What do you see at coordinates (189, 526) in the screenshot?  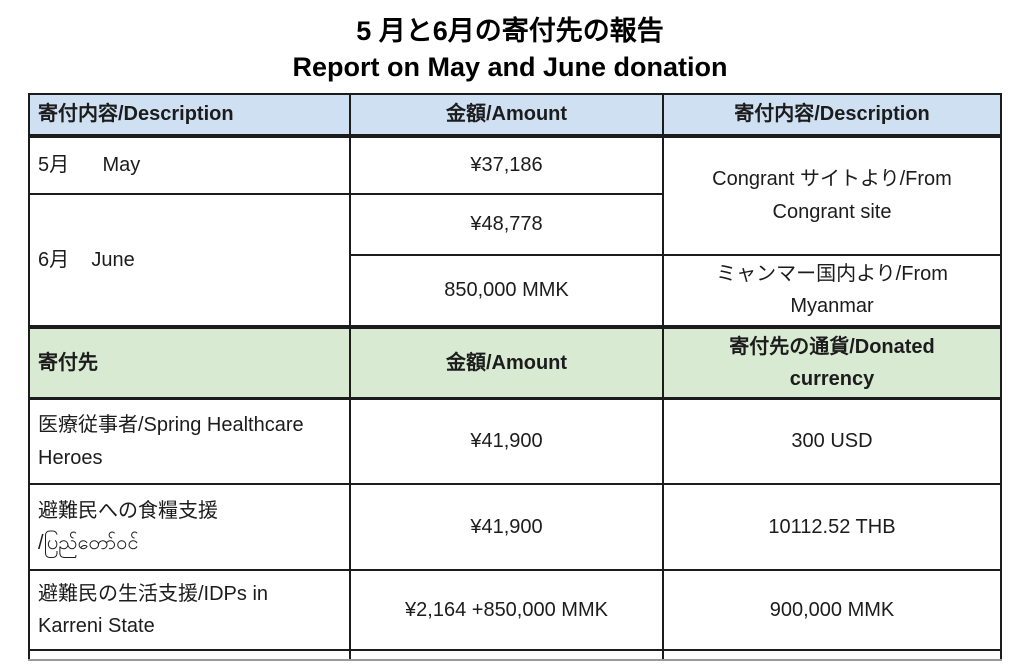 I see `cell-recipient-name: 避難民への食糧支援 /ပြည်တော်ဝင်` at bounding box center [189, 526].